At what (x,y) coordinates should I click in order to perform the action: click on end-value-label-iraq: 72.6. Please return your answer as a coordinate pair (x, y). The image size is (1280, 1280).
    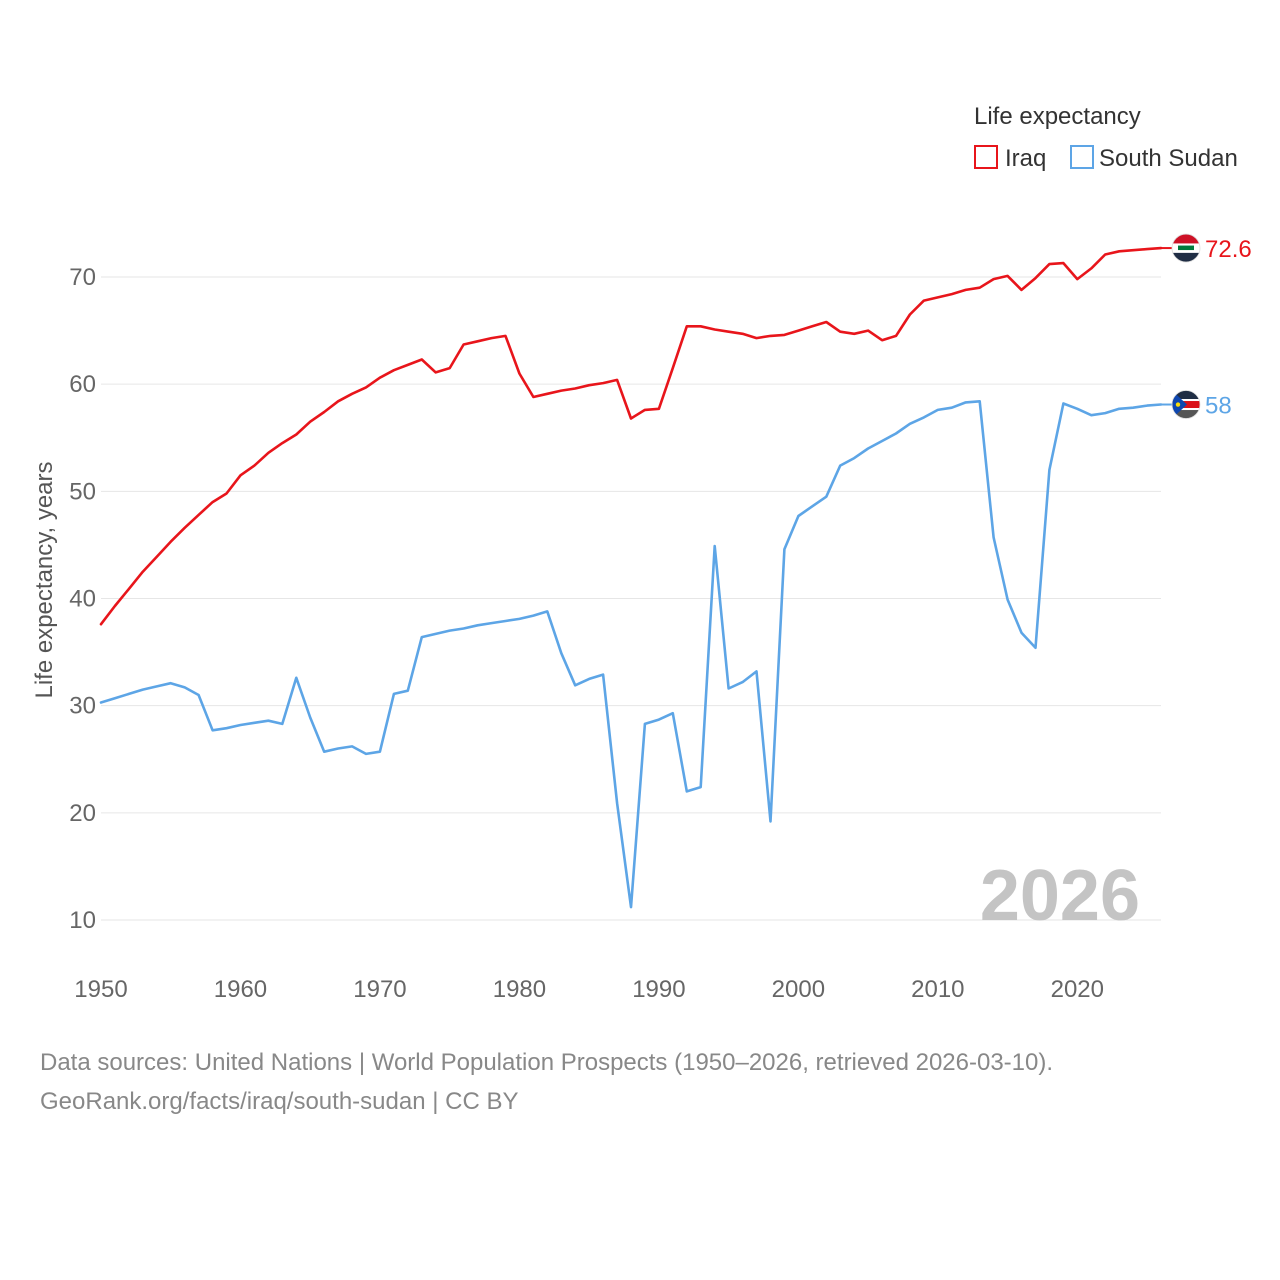
    Looking at the image, I should click on (1228, 249).